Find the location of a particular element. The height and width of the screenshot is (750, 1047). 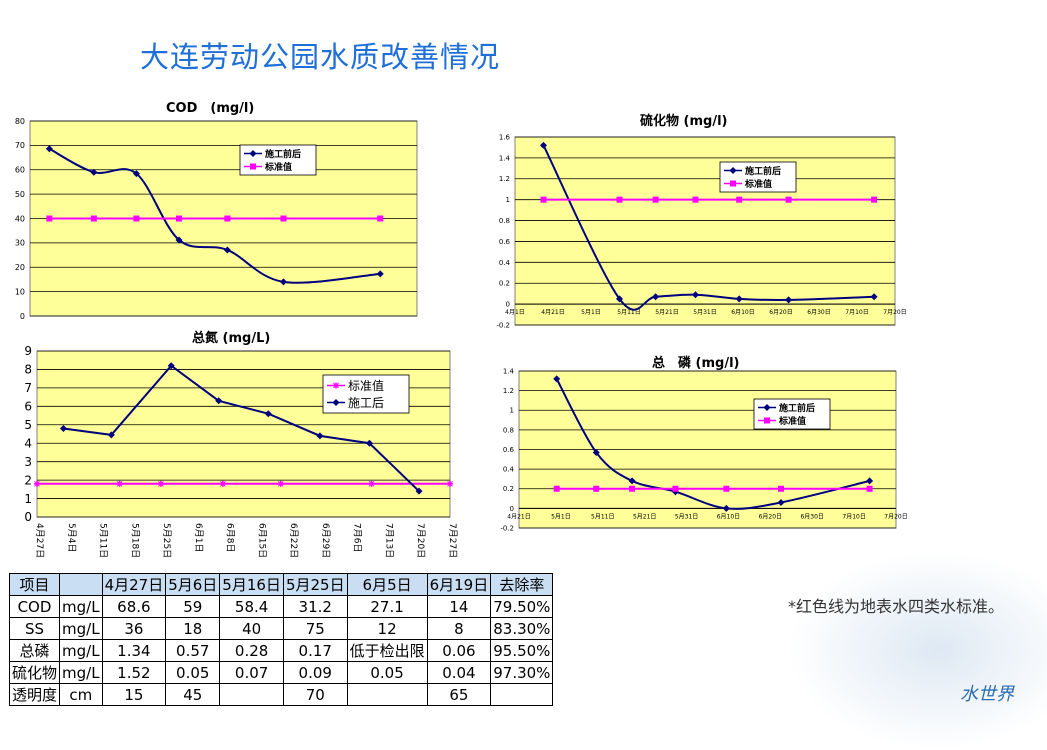

y-tick-label: 1.4 is located at coordinates (509, 371).